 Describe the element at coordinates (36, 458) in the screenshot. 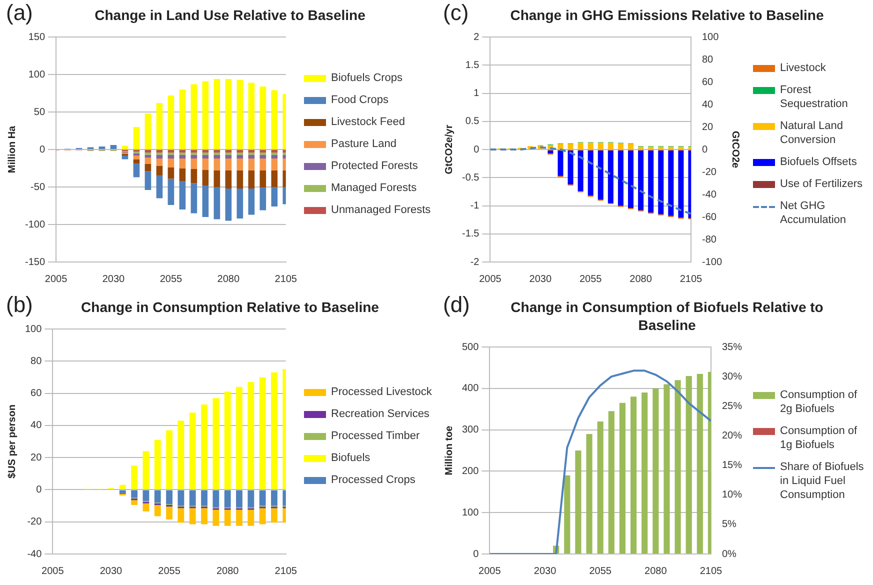

I see `y-tick-label: 20` at that location.